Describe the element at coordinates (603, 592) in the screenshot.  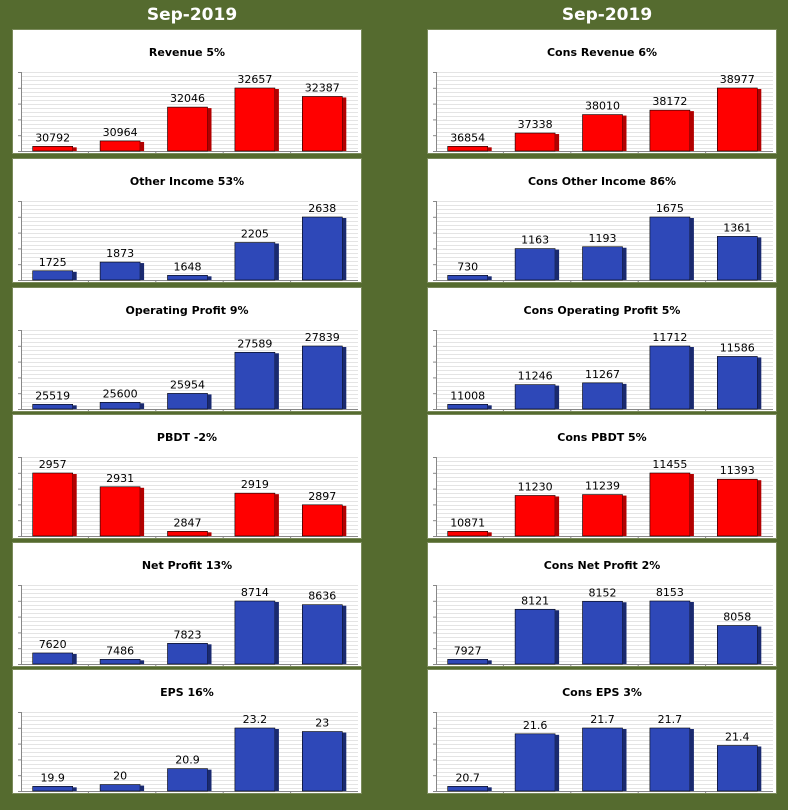
I see `data-label: 8152` at that location.